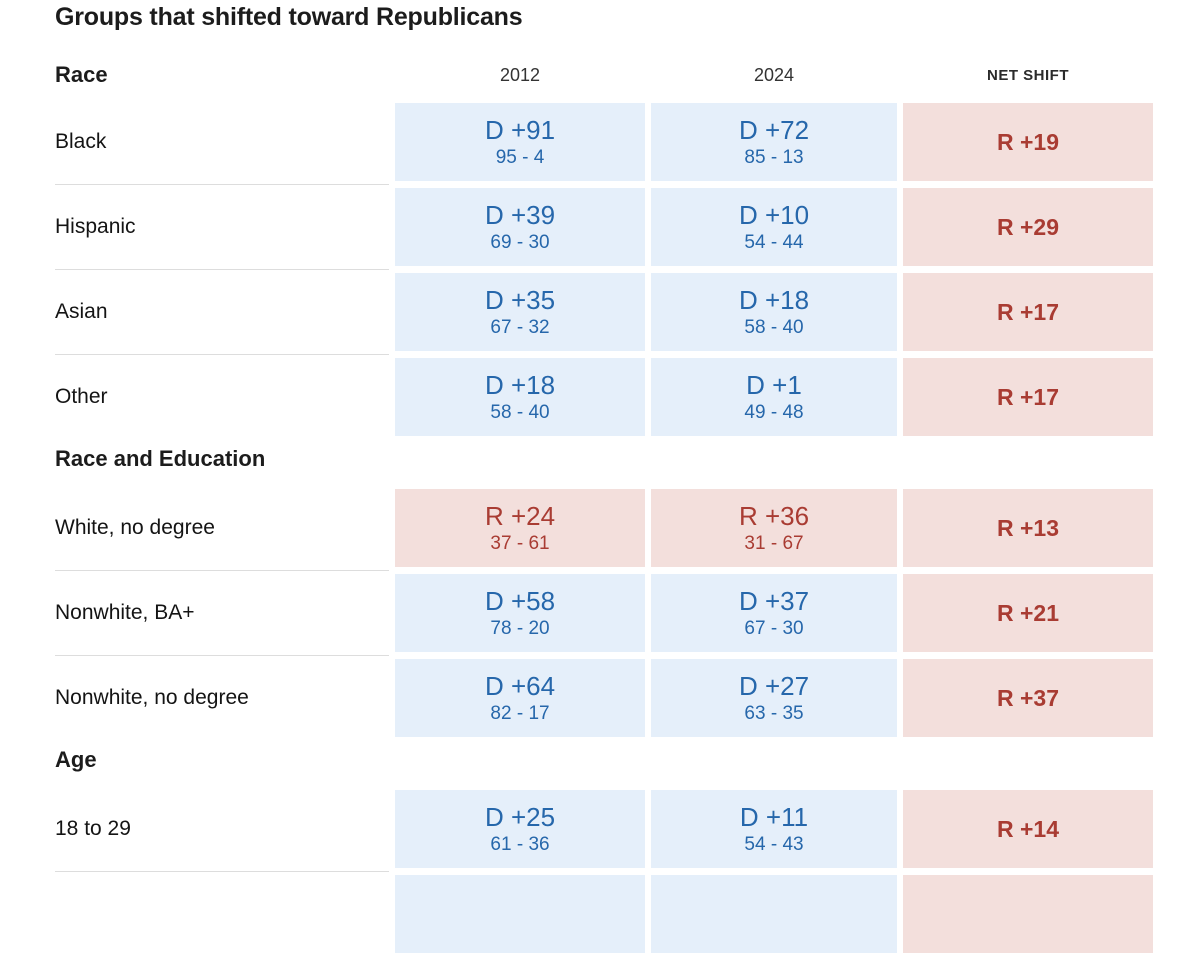 Image resolution: width=1200 pixels, height=953 pixels. Describe the element at coordinates (520, 214) in the screenshot. I see `margin-value: D +39` at that location.